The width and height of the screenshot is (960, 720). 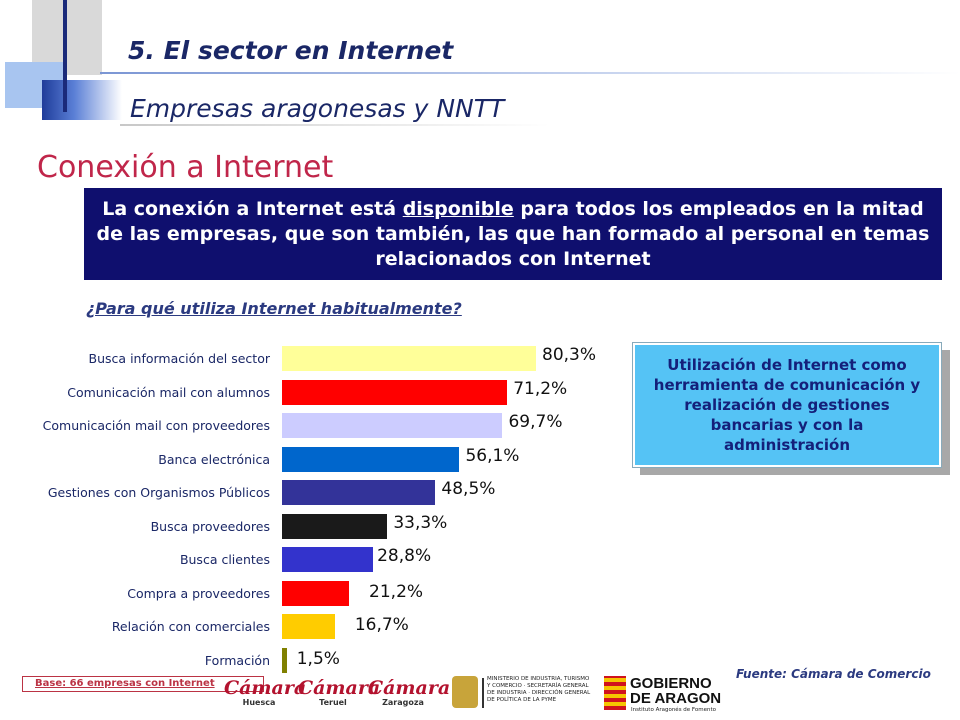 I want to click on aragon-flag-icon, so click(x=615, y=693).